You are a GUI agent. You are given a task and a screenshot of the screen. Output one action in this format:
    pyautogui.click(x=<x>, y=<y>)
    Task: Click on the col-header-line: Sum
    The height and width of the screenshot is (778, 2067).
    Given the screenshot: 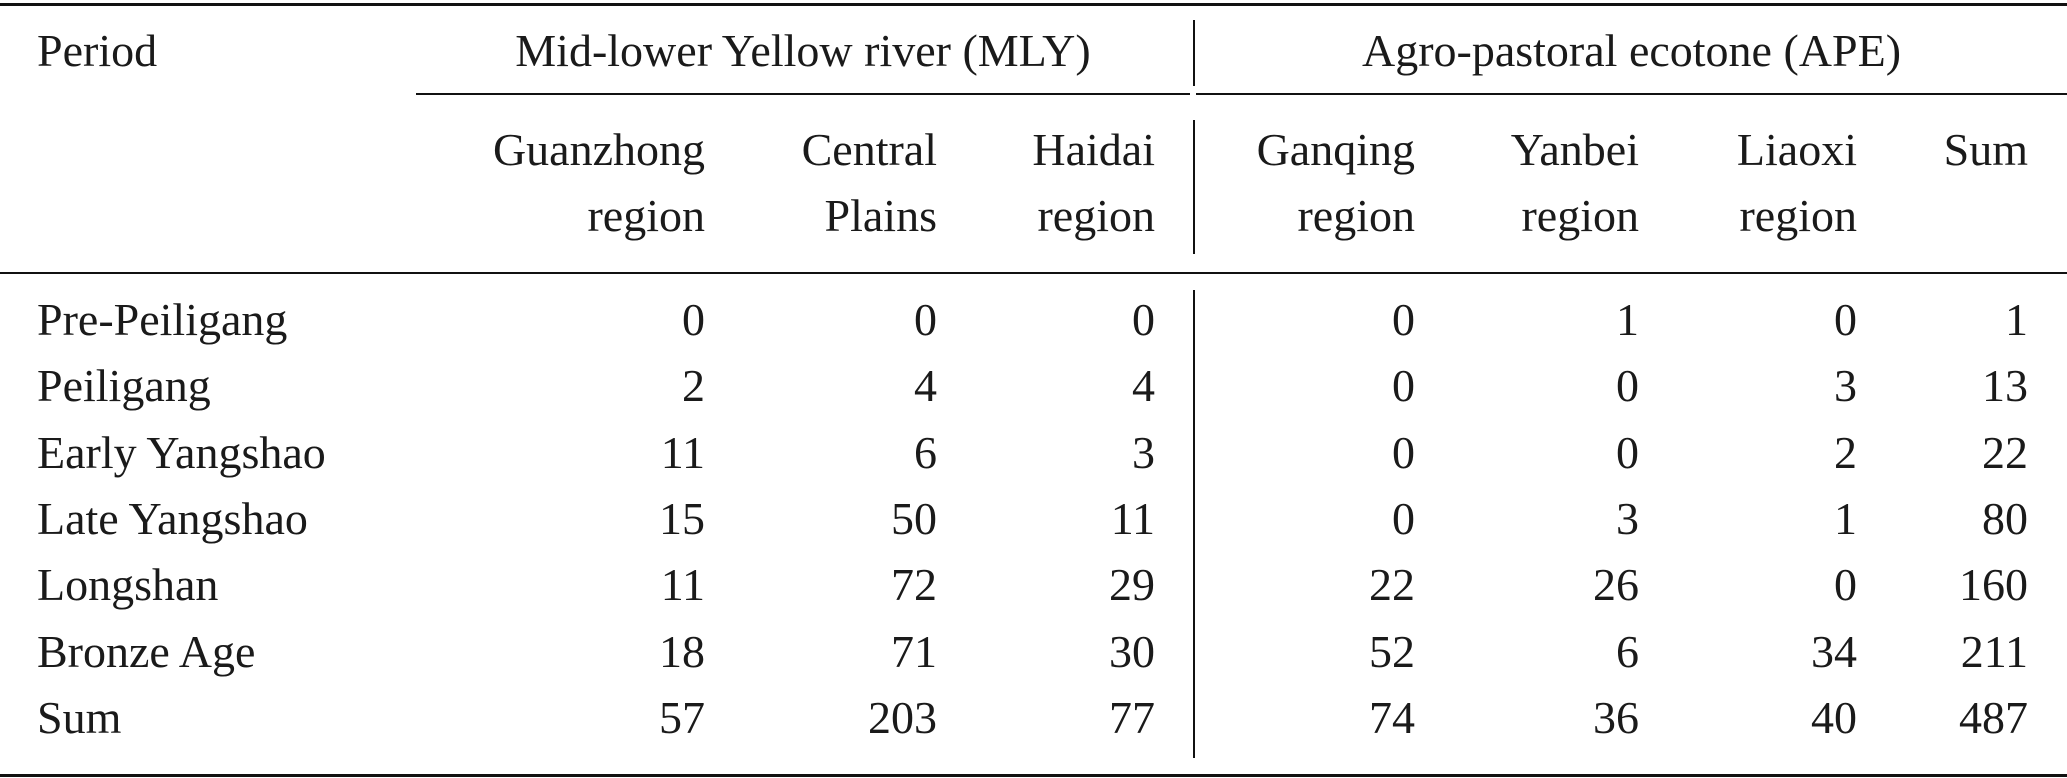 What is the action you would take?
    pyautogui.click(x=1985, y=149)
    